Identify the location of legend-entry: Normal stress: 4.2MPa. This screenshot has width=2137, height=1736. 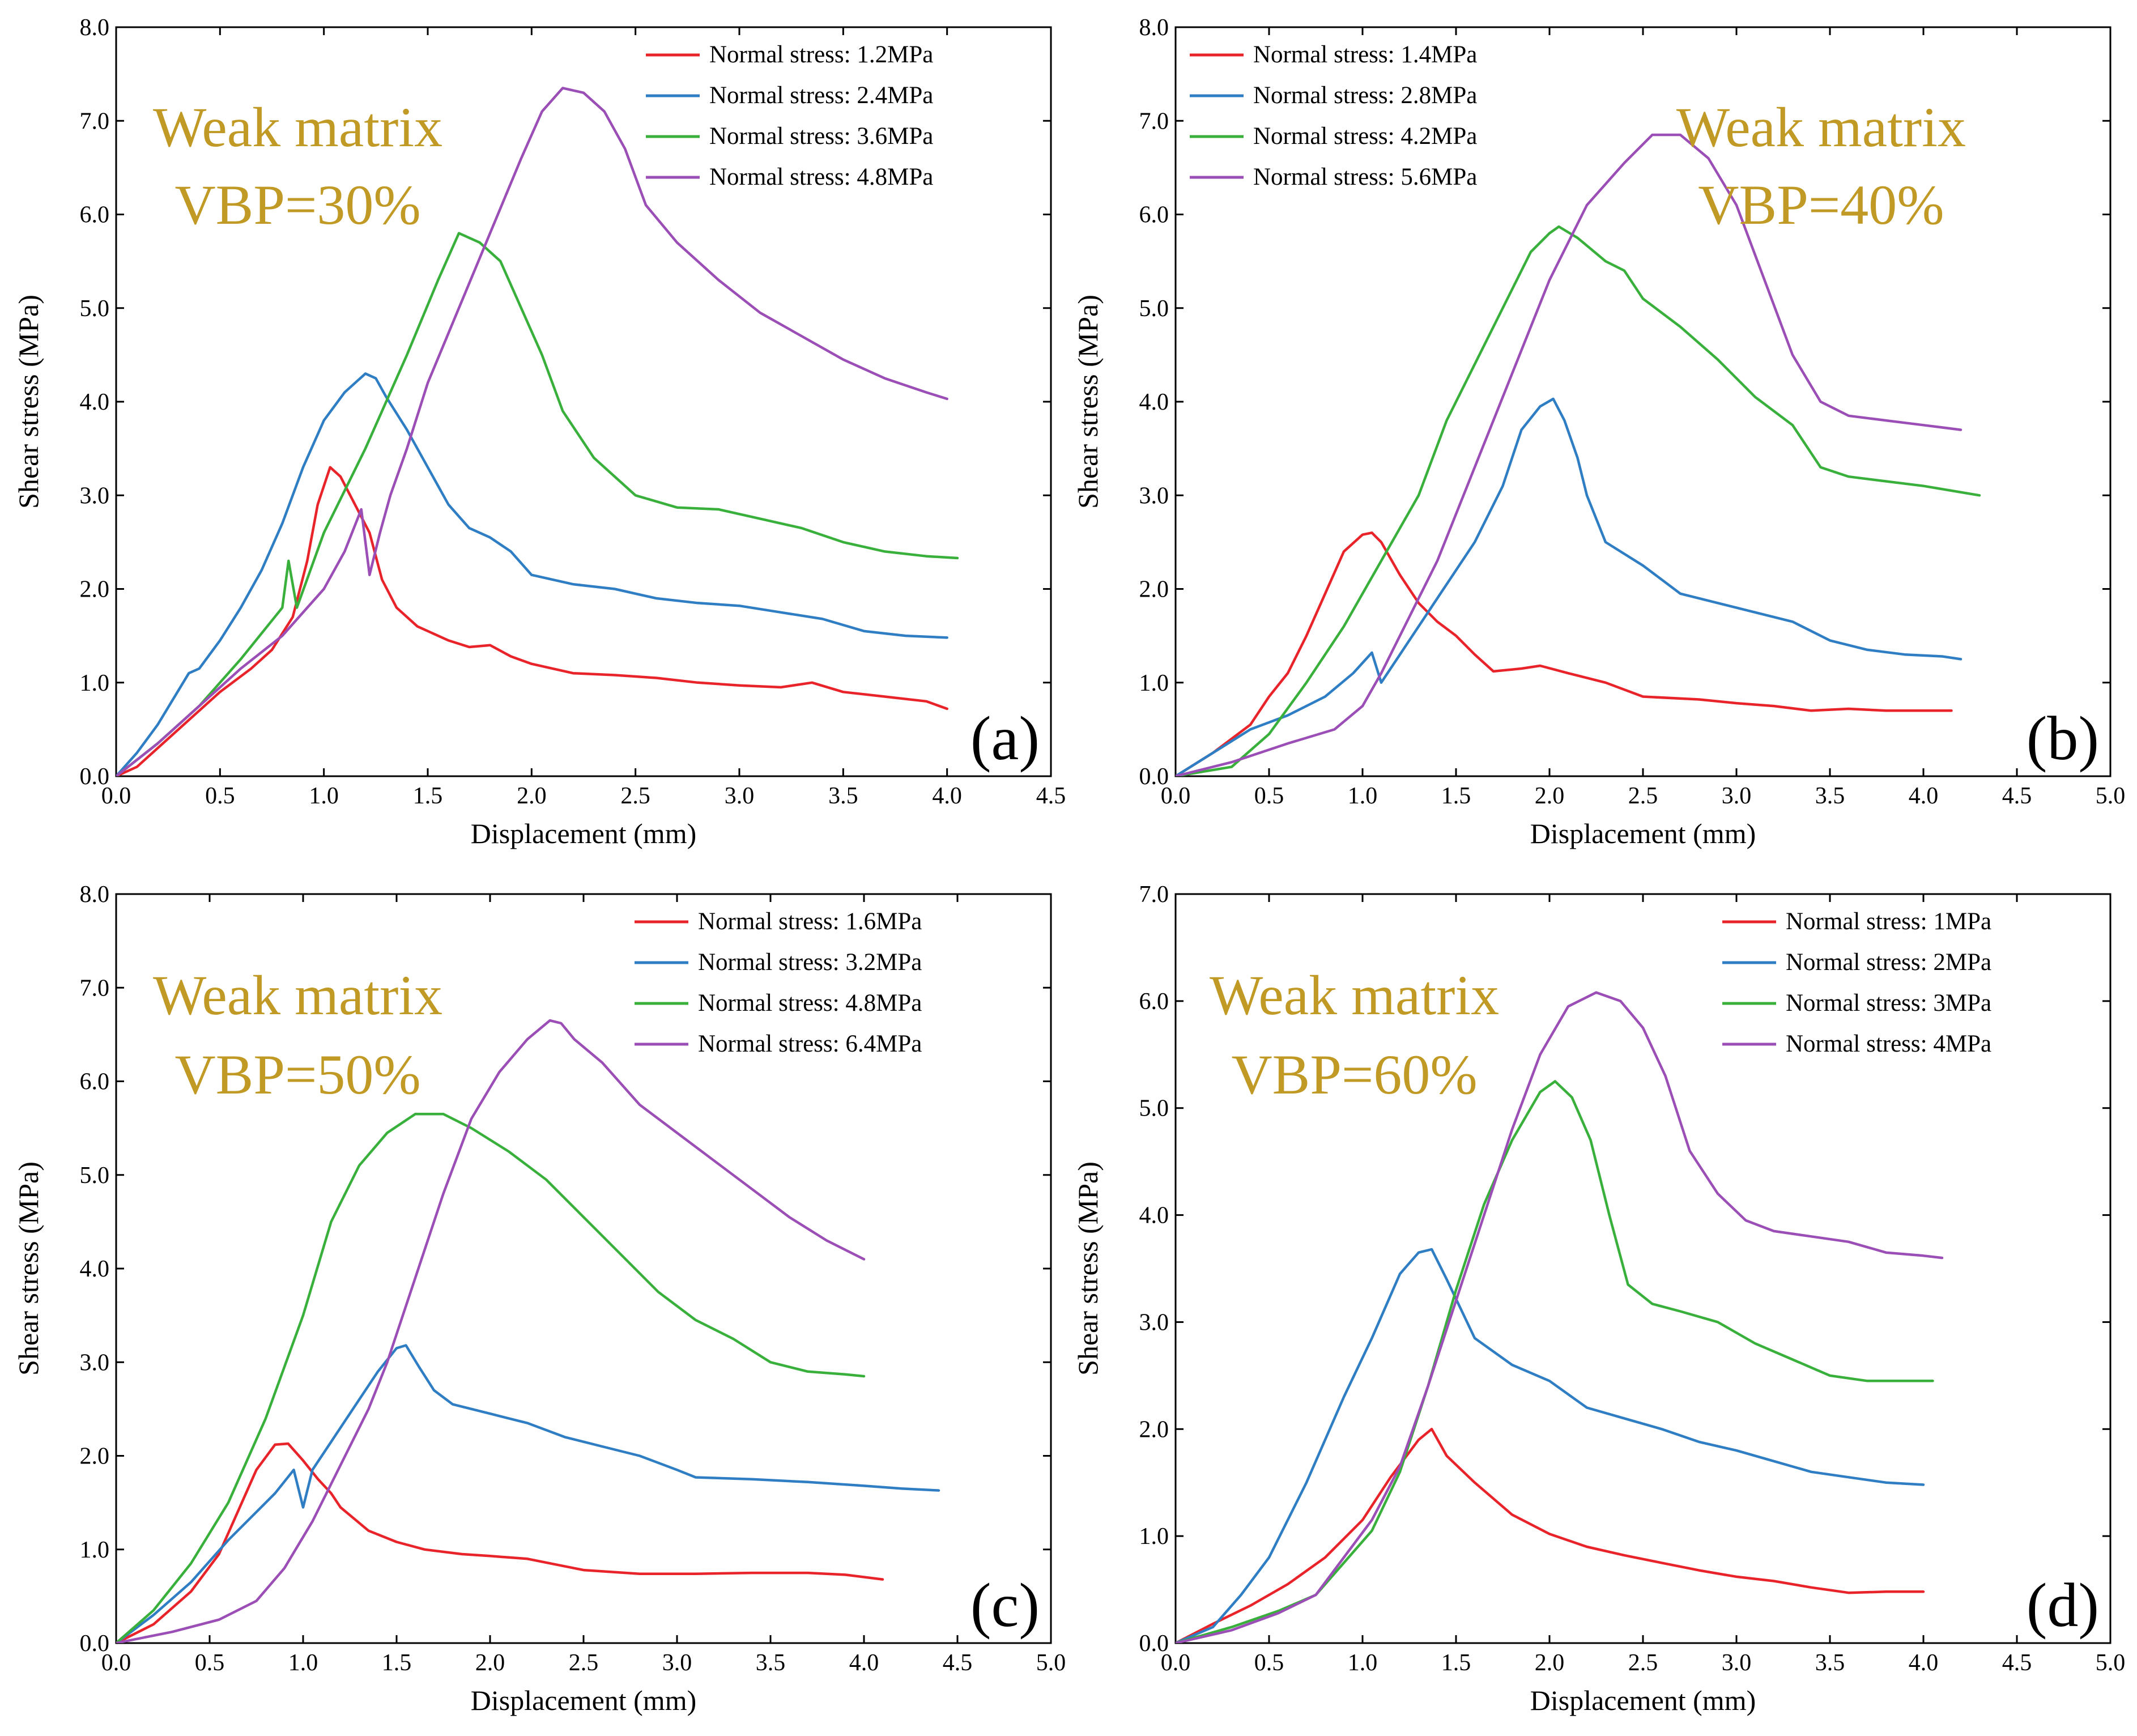
(1365, 137).